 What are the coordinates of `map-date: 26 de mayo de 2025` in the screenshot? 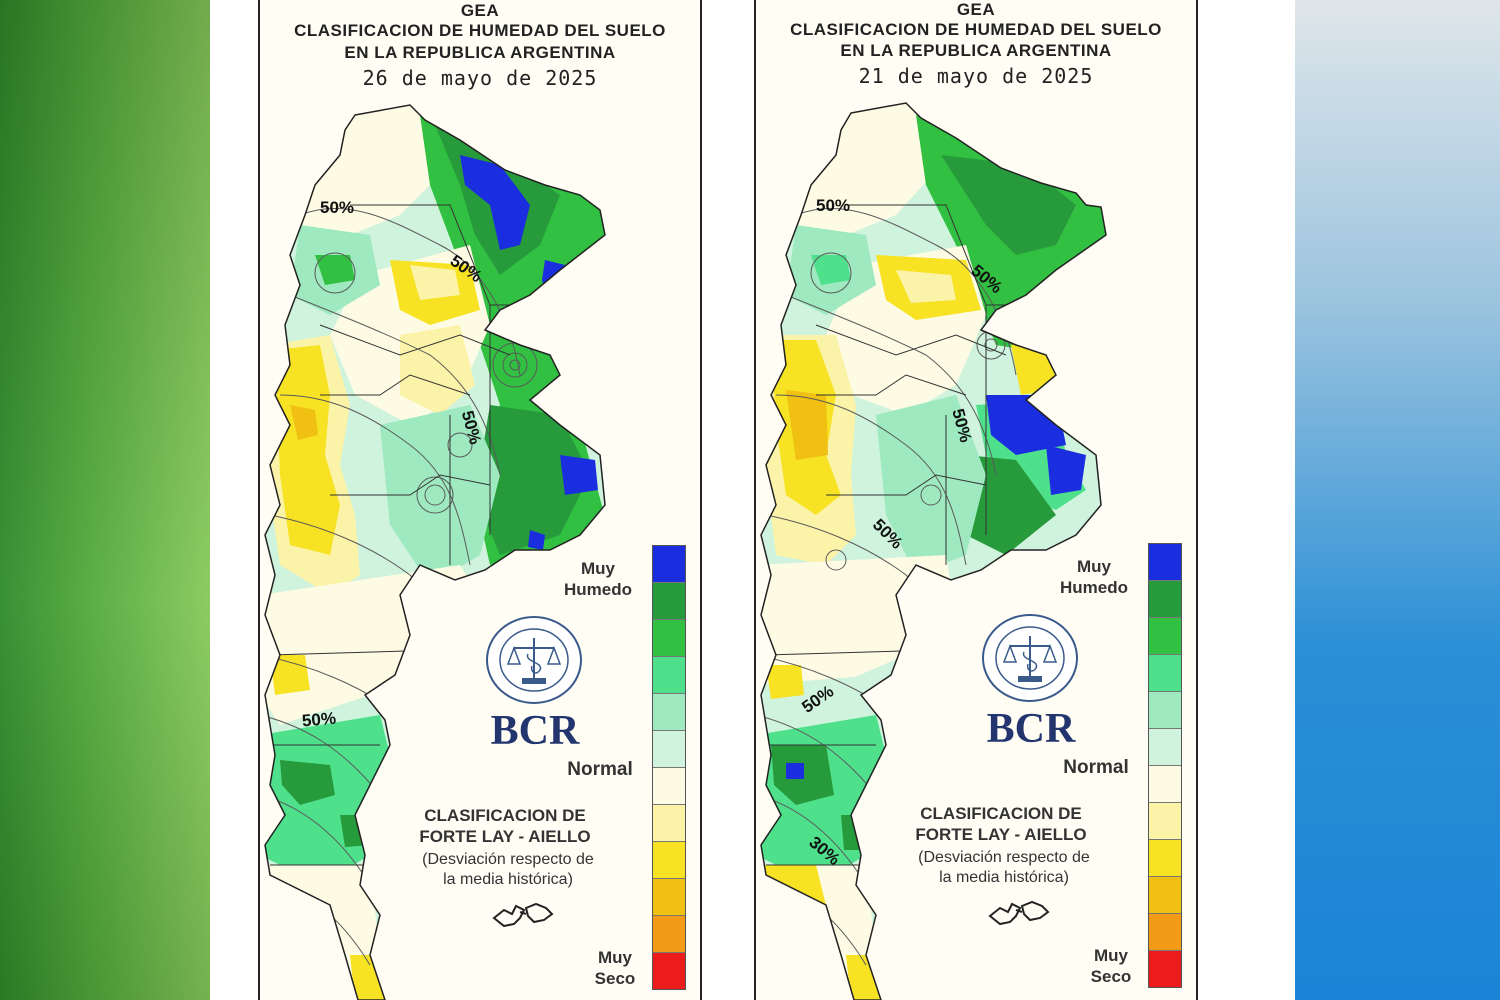 It's located at (480, 78).